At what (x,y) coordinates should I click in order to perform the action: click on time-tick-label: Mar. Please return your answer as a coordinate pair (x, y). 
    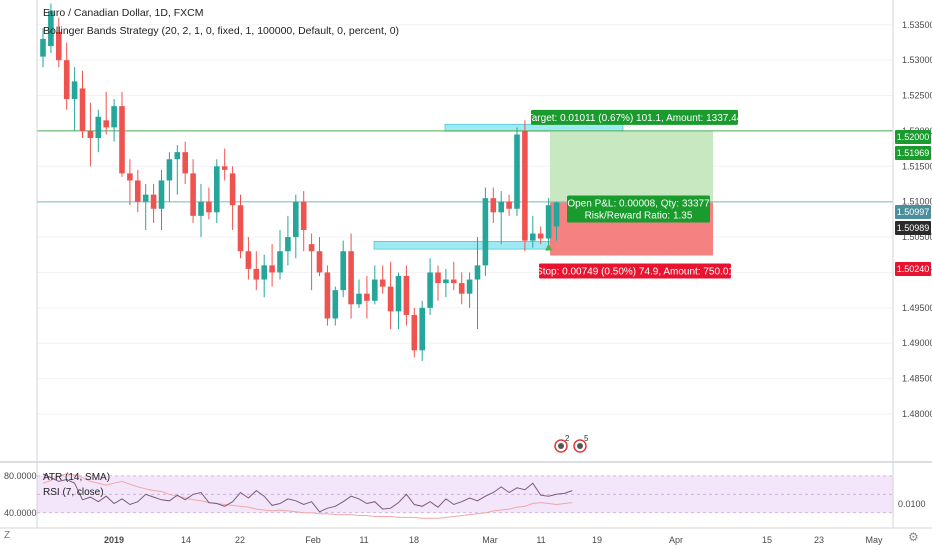
    Looking at the image, I should click on (490, 540).